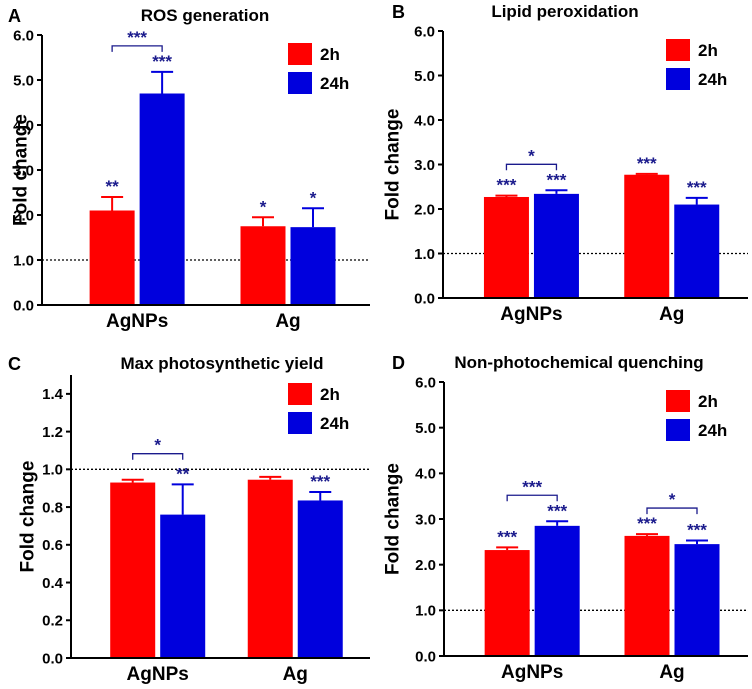  What do you see at coordinates (113, 186) in the screenshot?
I see `significance-label: **` at bounding box center [113, 186].